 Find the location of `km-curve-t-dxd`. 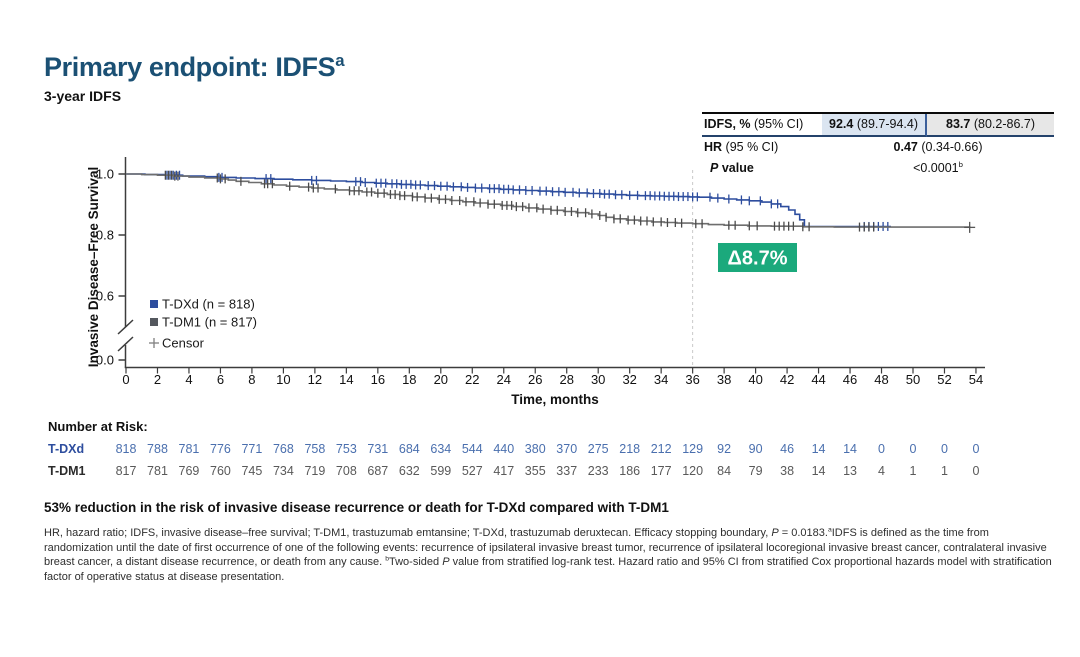

km-curve-t-dxd is located at coordinates (508, 200).